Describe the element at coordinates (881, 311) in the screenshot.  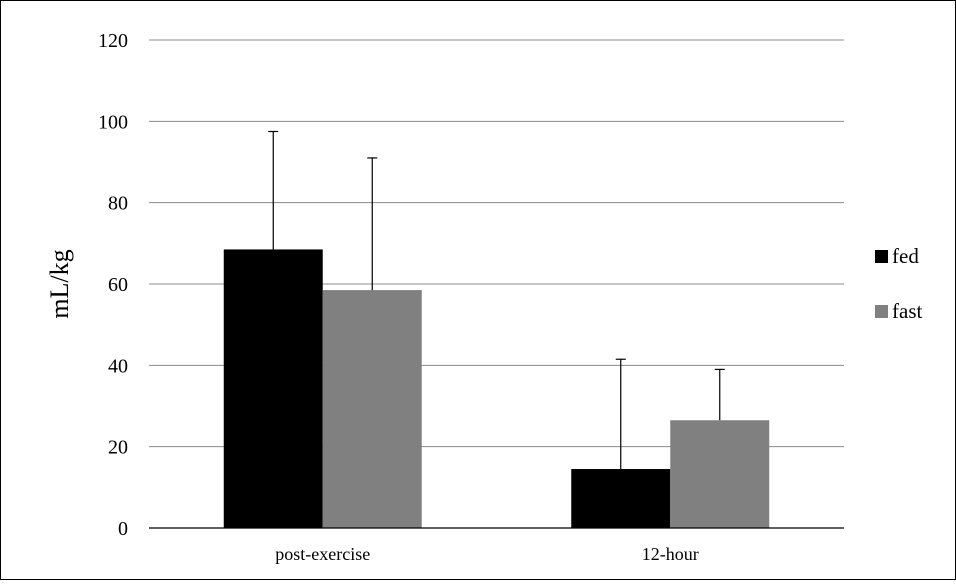
I see `legend-swatch-fast` at that location.